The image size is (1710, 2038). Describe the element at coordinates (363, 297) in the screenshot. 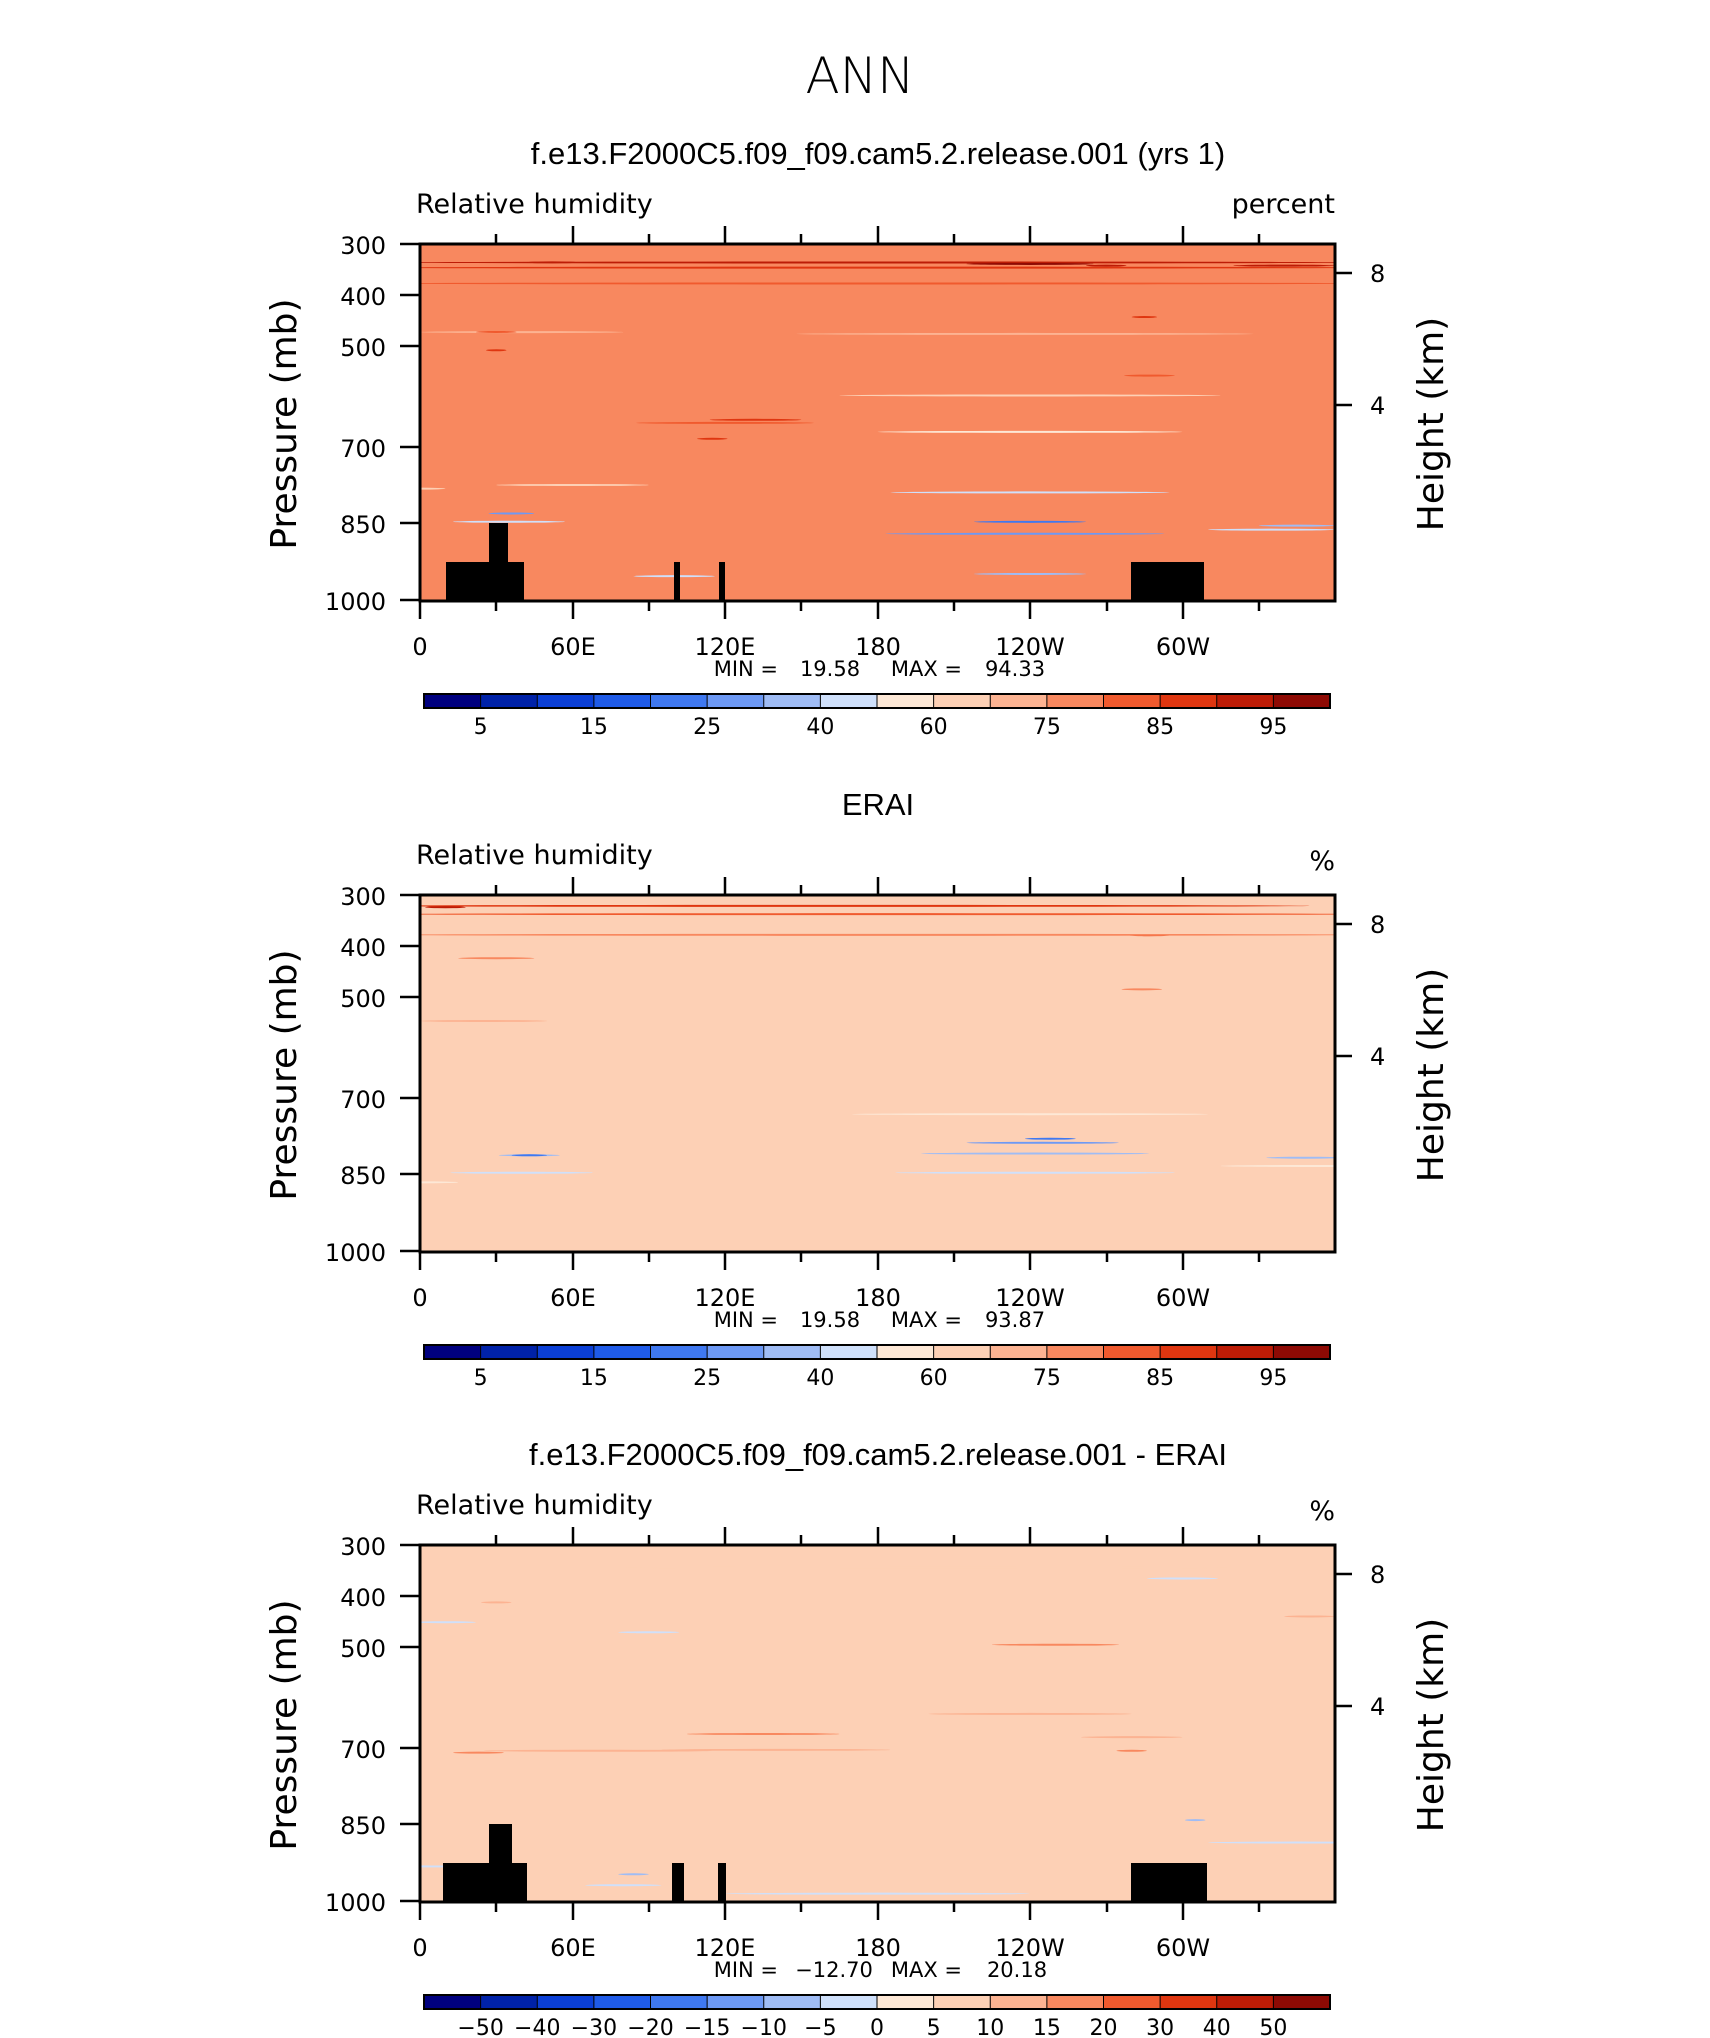

I see `y-tick-label: 400` at that location.